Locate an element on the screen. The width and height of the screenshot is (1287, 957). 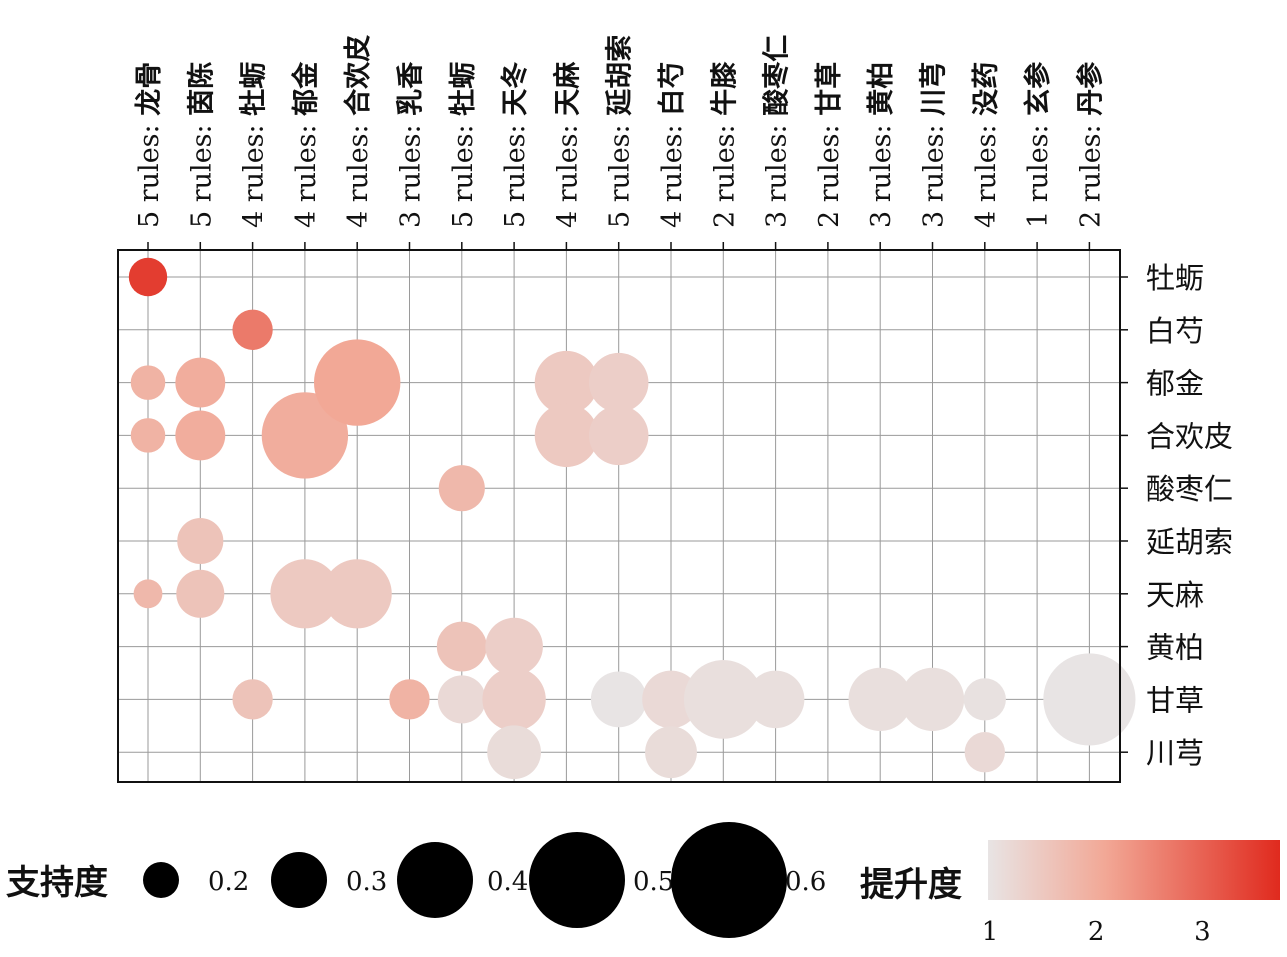
row-label: 川芎 is located at coordinates (1175, 753).